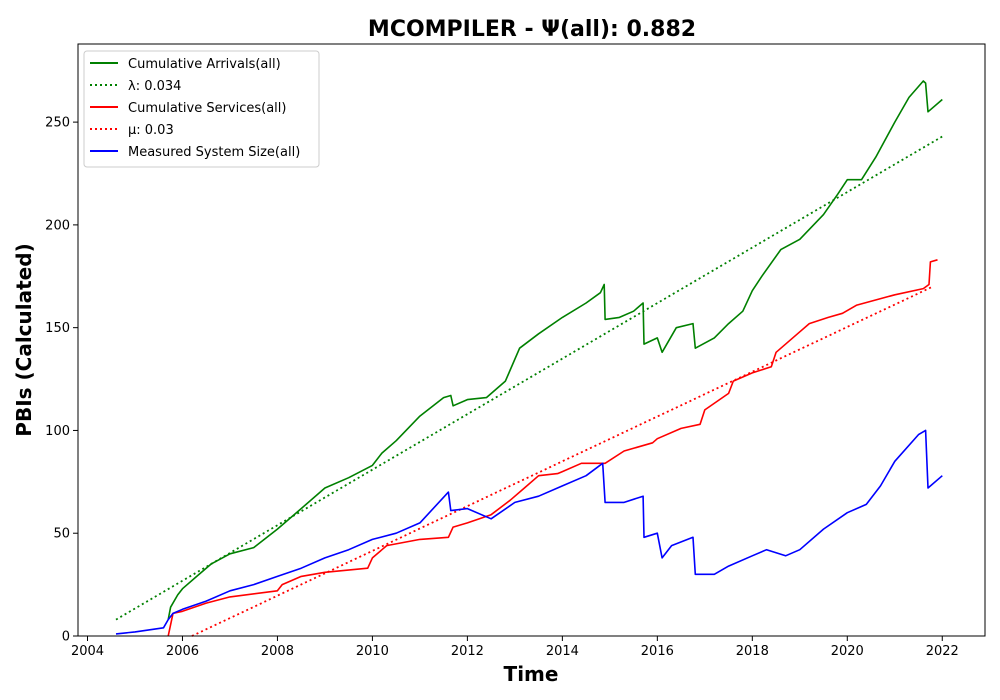 This screenshot has width=1000, height=700. What do you see at coordinates (532, 29) in the screenshot?
I see `chart-title: MCOMPILER - Ψ(all): 0.882` at bounding box center [532, 29].